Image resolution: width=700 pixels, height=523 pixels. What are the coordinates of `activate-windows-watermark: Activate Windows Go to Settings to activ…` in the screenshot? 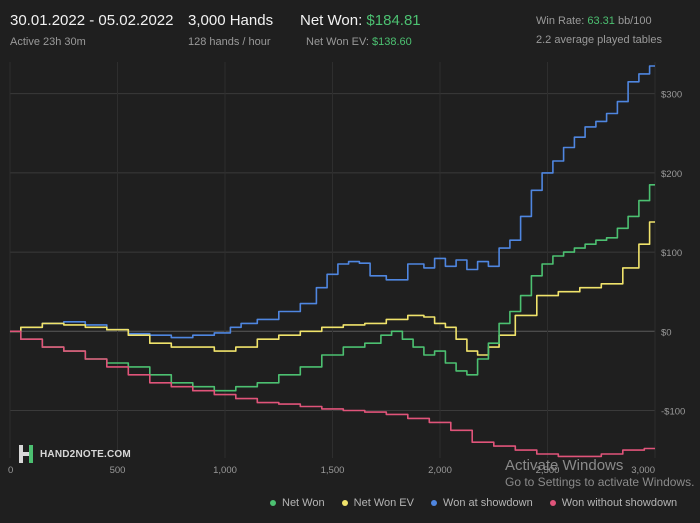 It's located at (599, 473).